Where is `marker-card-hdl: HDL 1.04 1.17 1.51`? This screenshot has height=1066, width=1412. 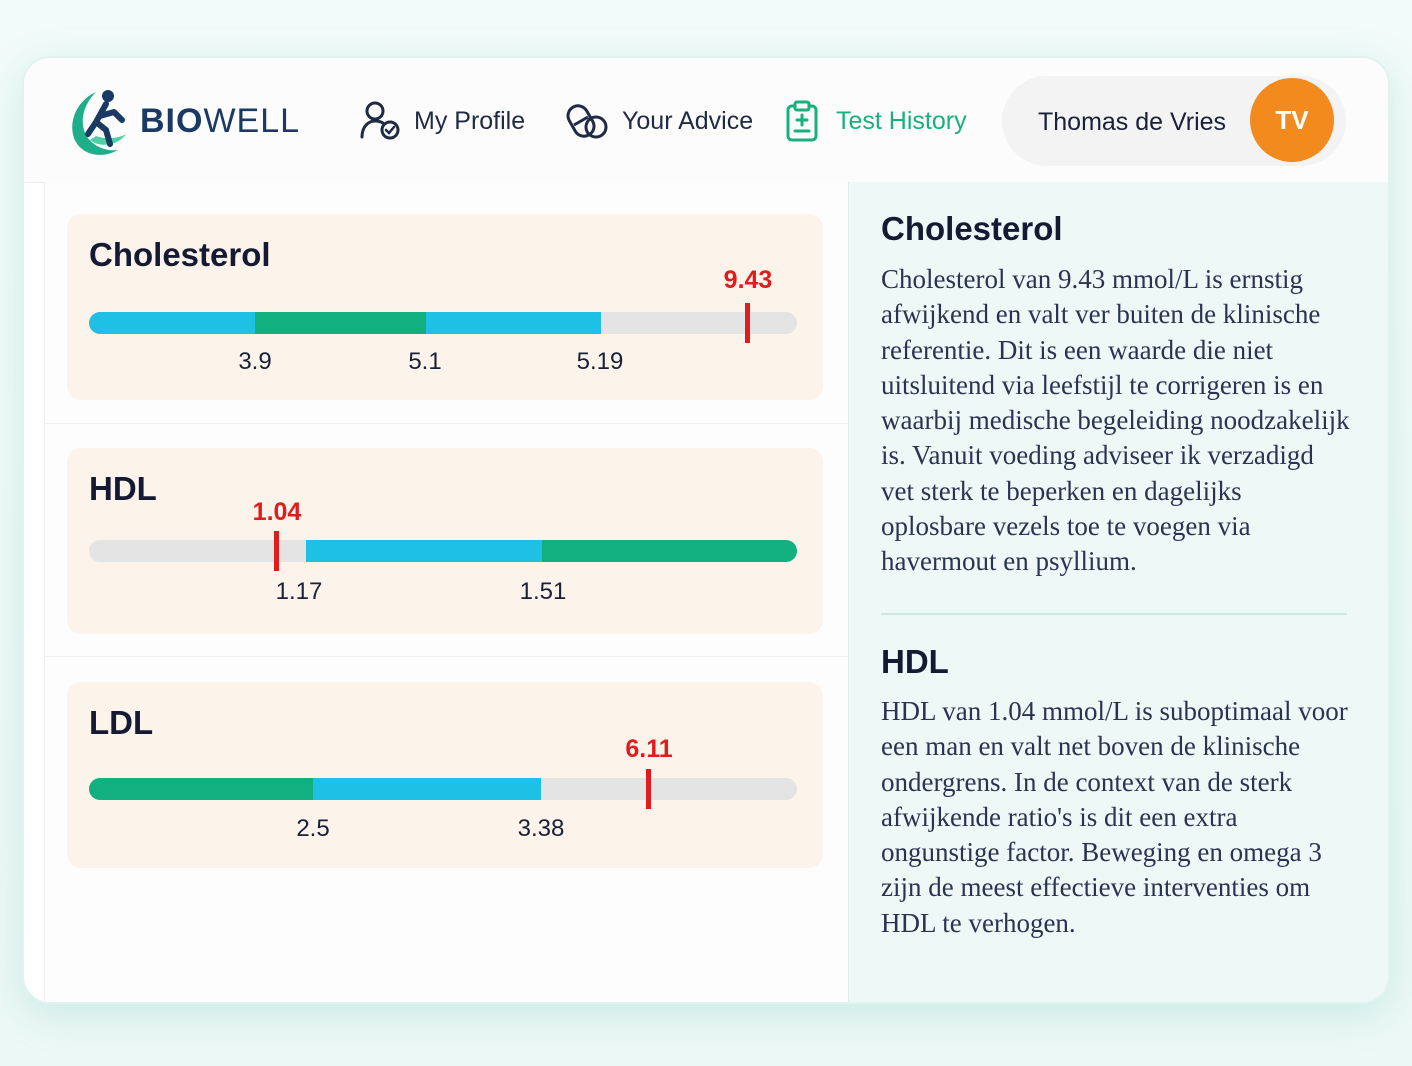
marker-card-hdl: HDL 1.04 1.17 1.51 is located at coordinates (445, 541).